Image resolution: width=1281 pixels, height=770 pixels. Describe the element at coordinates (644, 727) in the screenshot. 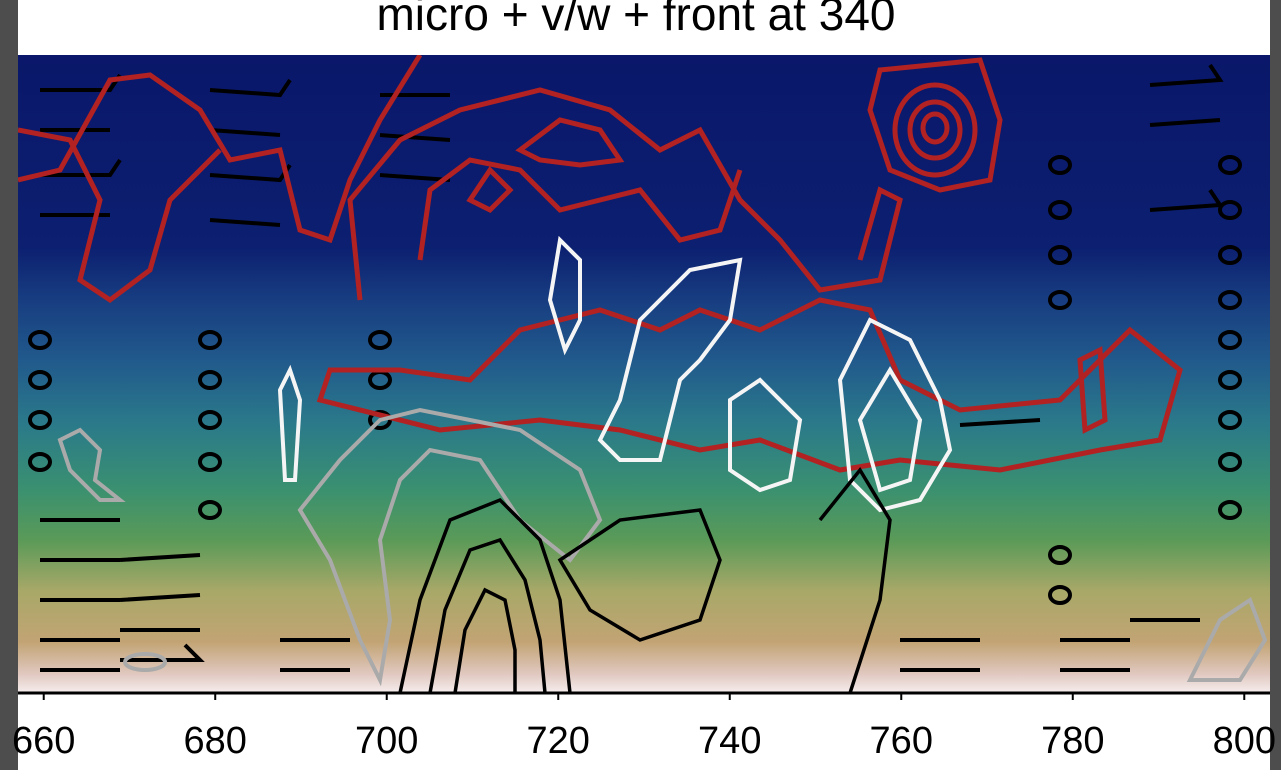

I see `x-axis-ticks: 660 680 700 720 740 760 780 800` at that location.